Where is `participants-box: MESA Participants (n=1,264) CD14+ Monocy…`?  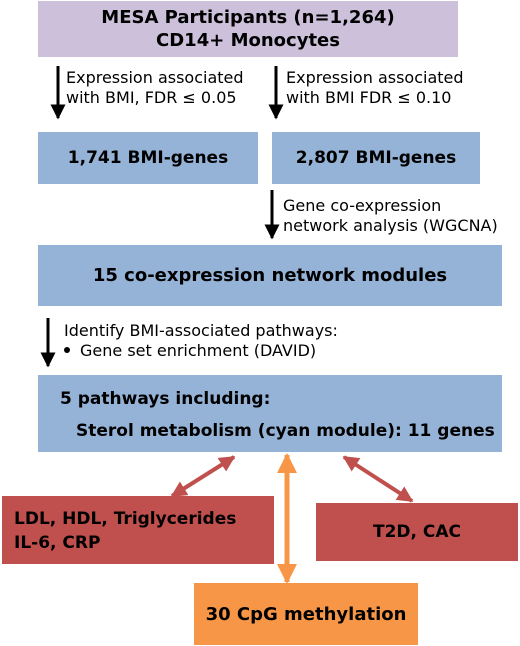 participants-box: MESA Participants (n=1,264) CD14+ Monocy… is located at coordinates (248, 29).